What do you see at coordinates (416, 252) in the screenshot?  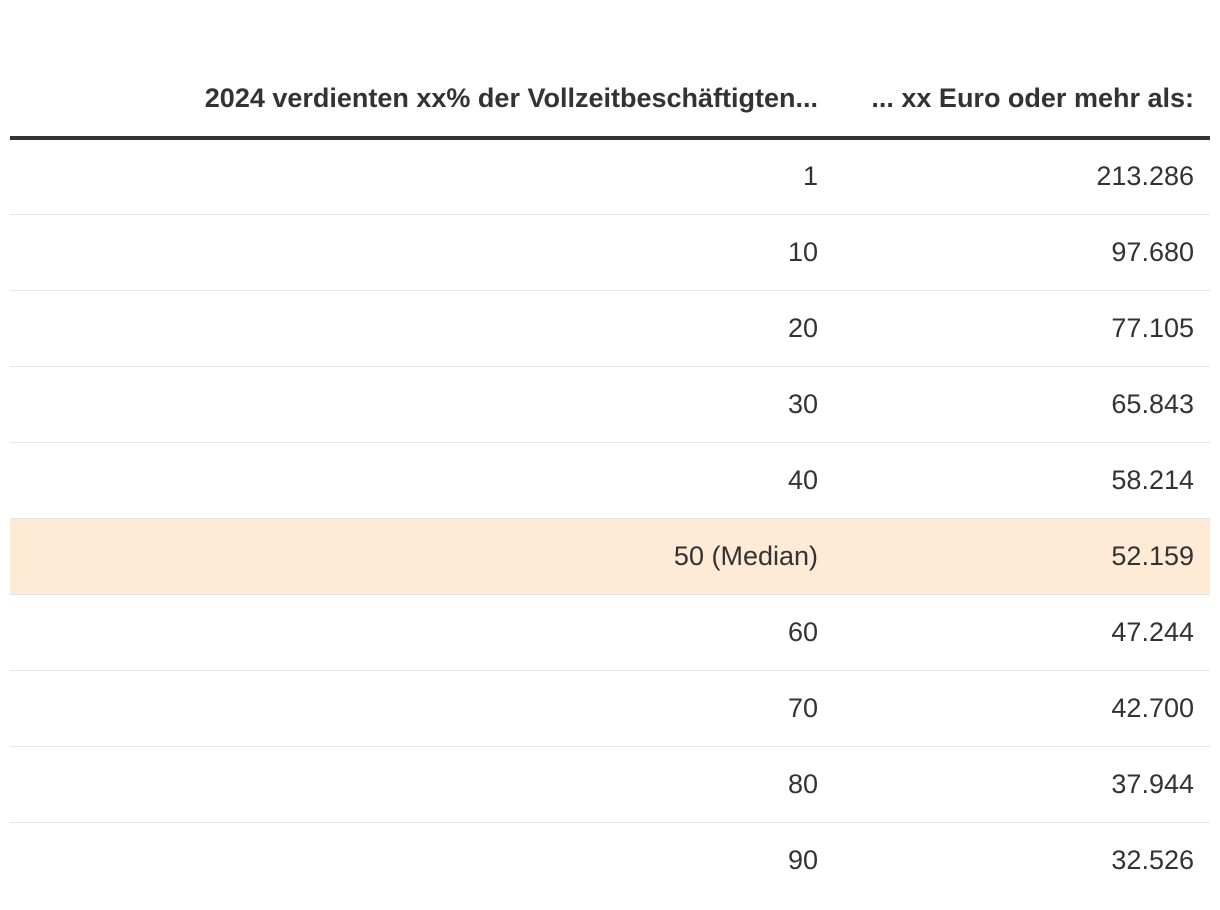 I see `cell-percent: 10` at bounding box center [416, 252].